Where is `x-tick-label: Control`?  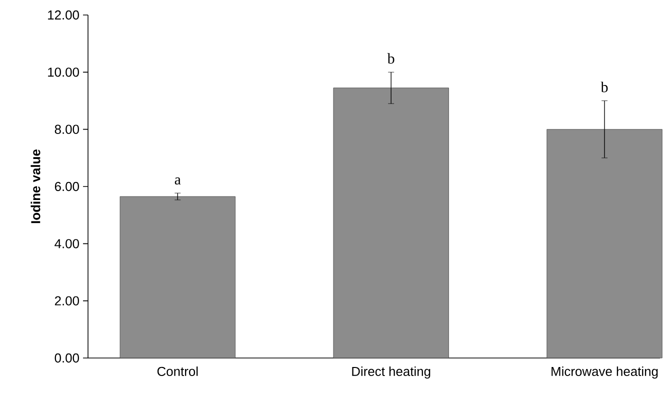
x-tick-label: Control is located at coordinates (177, 371).